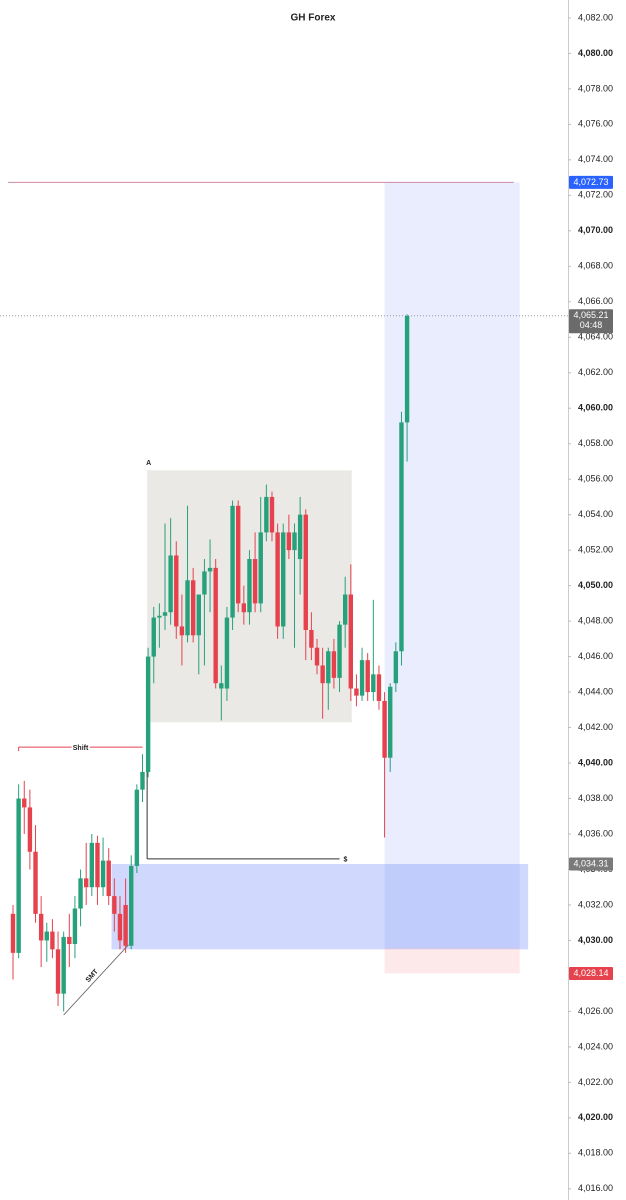 Image resolution: width=626 pixels, height=1200 pixels. What do you see at coordinates (595, 904) in the screenshot?
I see `y-tick-label: 4,032.00` at bounding box center [595, 904].